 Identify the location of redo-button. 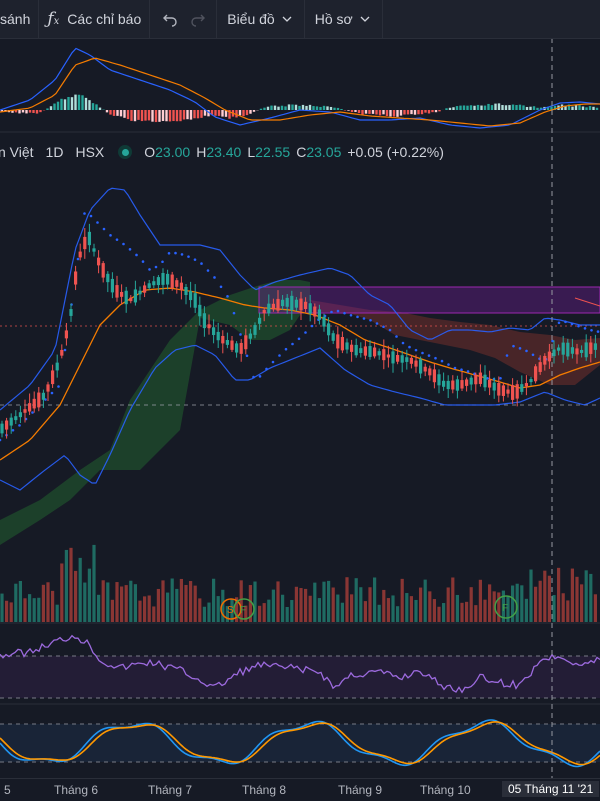
(200, 19).